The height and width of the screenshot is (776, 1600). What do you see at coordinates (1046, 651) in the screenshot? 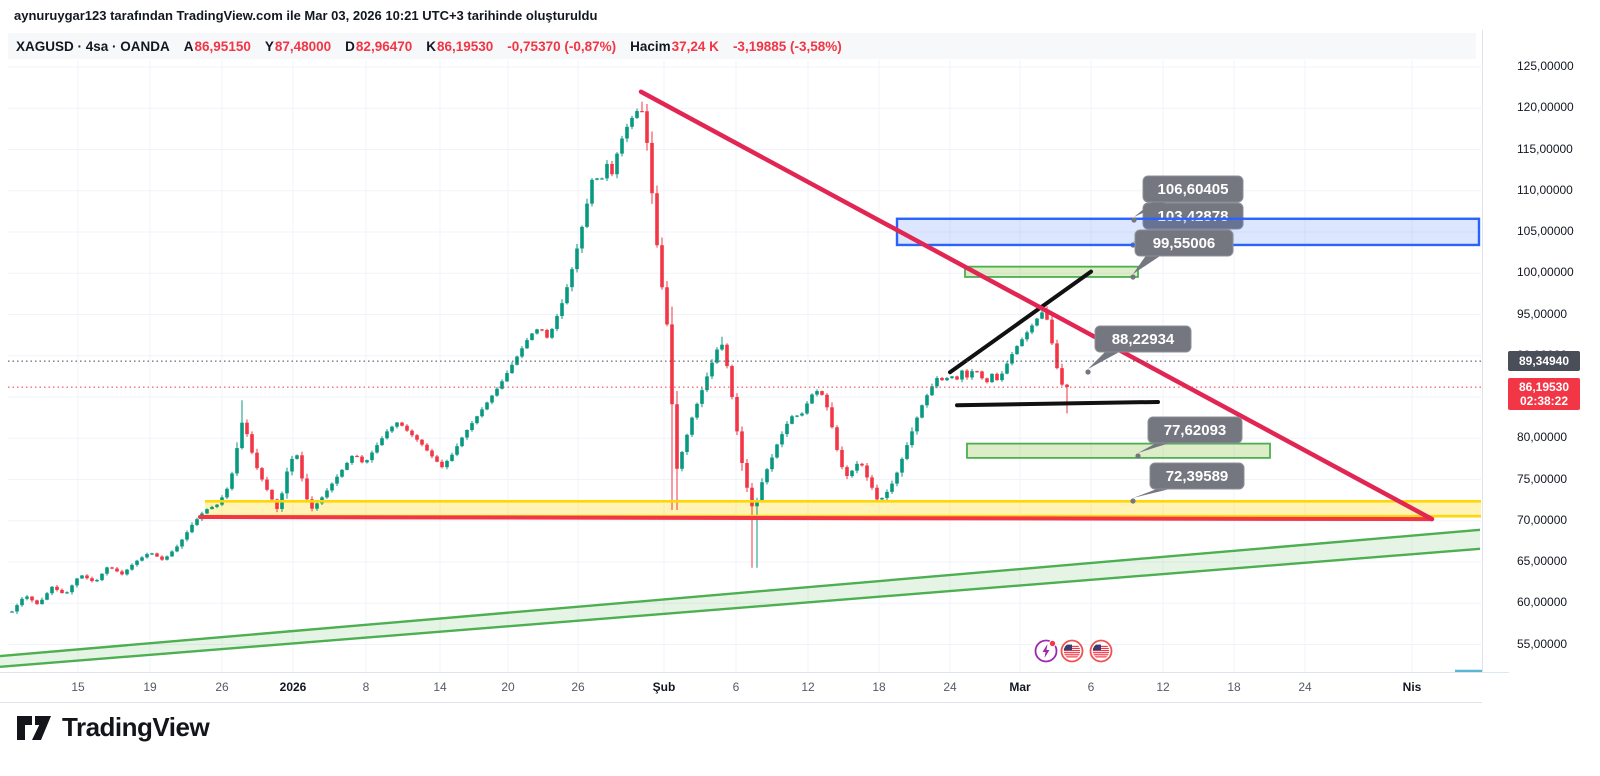
I see `lightning-event-icon` at bounding box center [1046, 651].